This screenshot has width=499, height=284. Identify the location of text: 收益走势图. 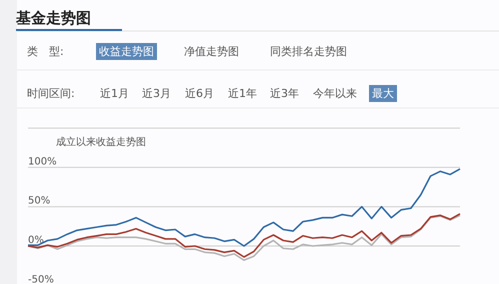
(126, 51).